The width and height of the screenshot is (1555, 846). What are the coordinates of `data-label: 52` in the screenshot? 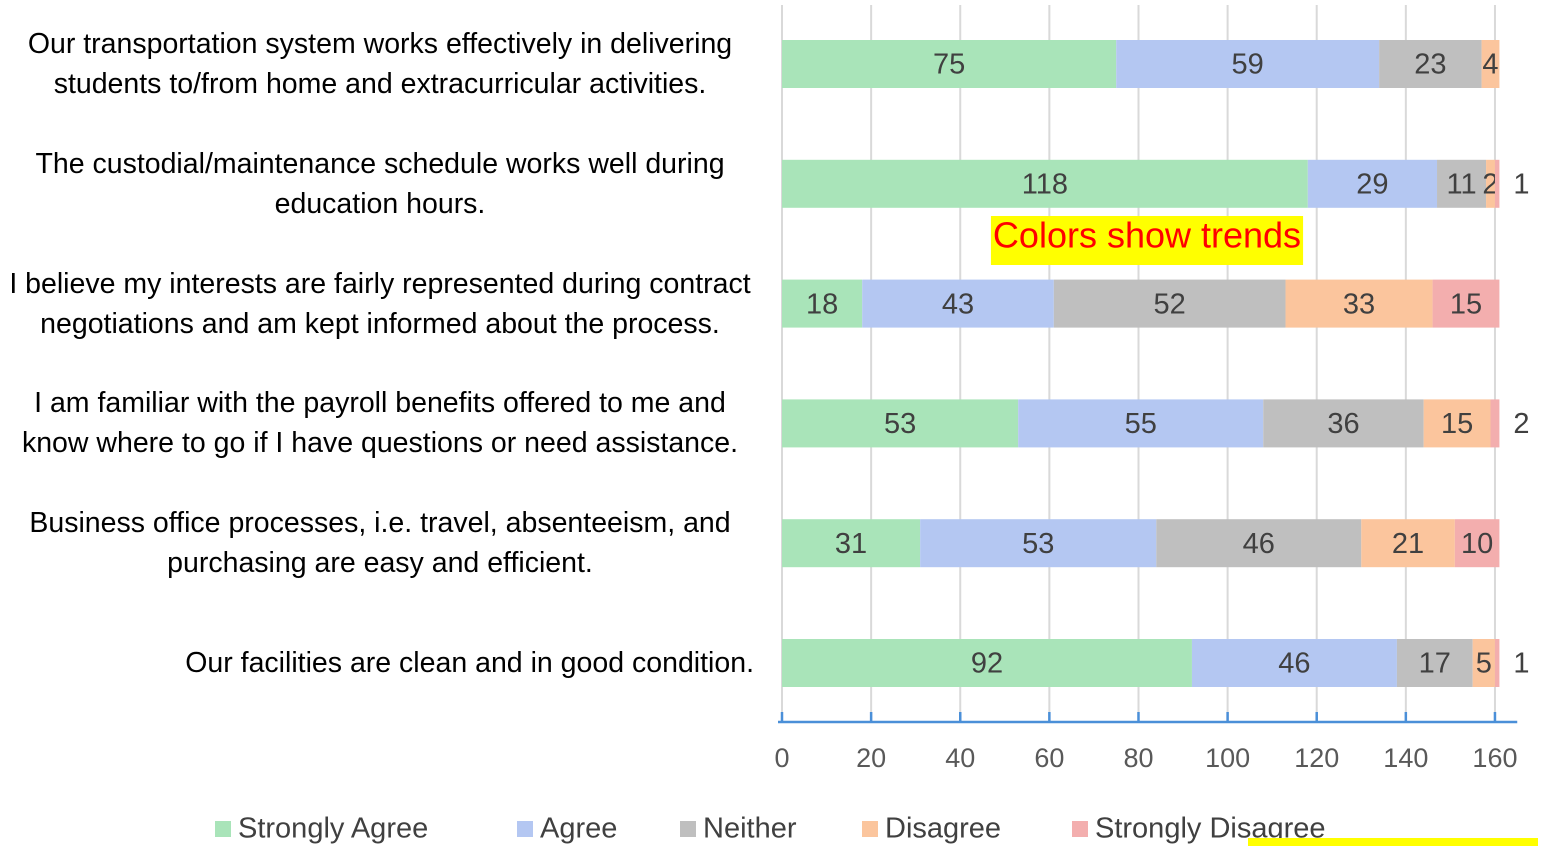 It's located at (1170, 304).